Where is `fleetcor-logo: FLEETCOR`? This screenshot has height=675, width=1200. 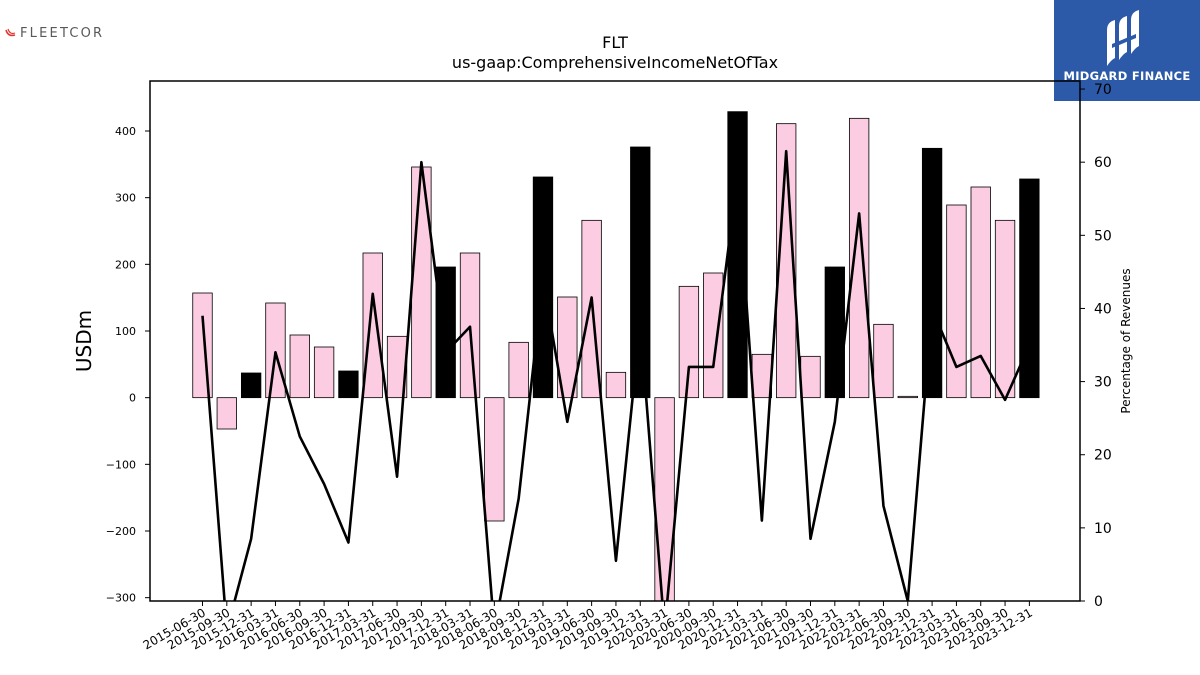
fleetcor-logo: FLEETCOR is located at coordinates (54, 33).